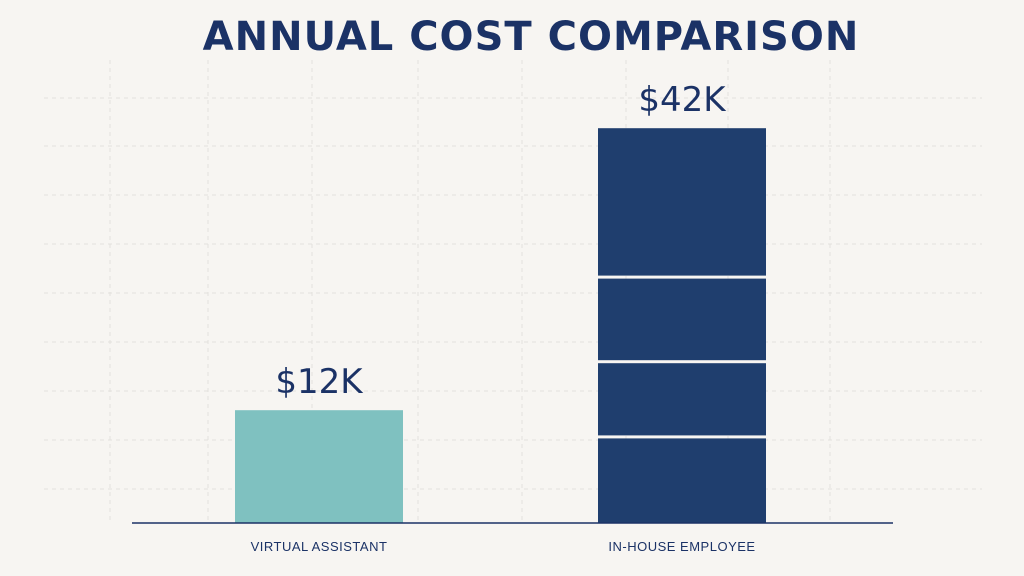  Describe the element at coordinates (531, 37) in the screenshot. I see `chart-title: ANNUAL COST COMPARISON` at that location.